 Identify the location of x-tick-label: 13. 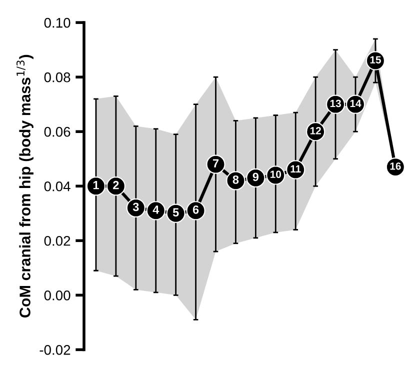
(335, 104).